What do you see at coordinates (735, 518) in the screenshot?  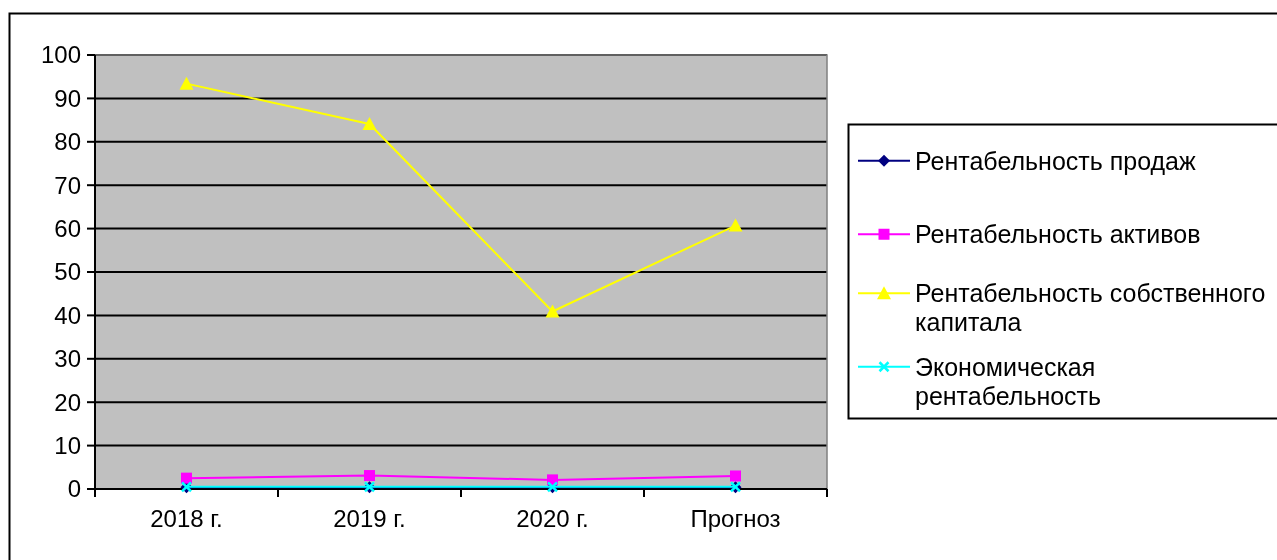 I see `x-tick-label: Прогноз` at bounding box center [735, 518].